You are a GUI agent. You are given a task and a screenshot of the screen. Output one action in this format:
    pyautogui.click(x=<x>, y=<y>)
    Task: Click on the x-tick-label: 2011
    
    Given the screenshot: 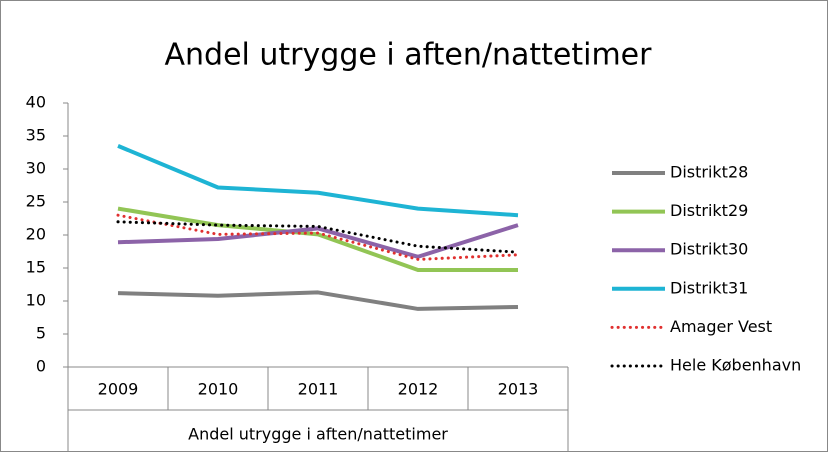 What is the action you would take?
    pyautogui.click(x=318, y=389)
    